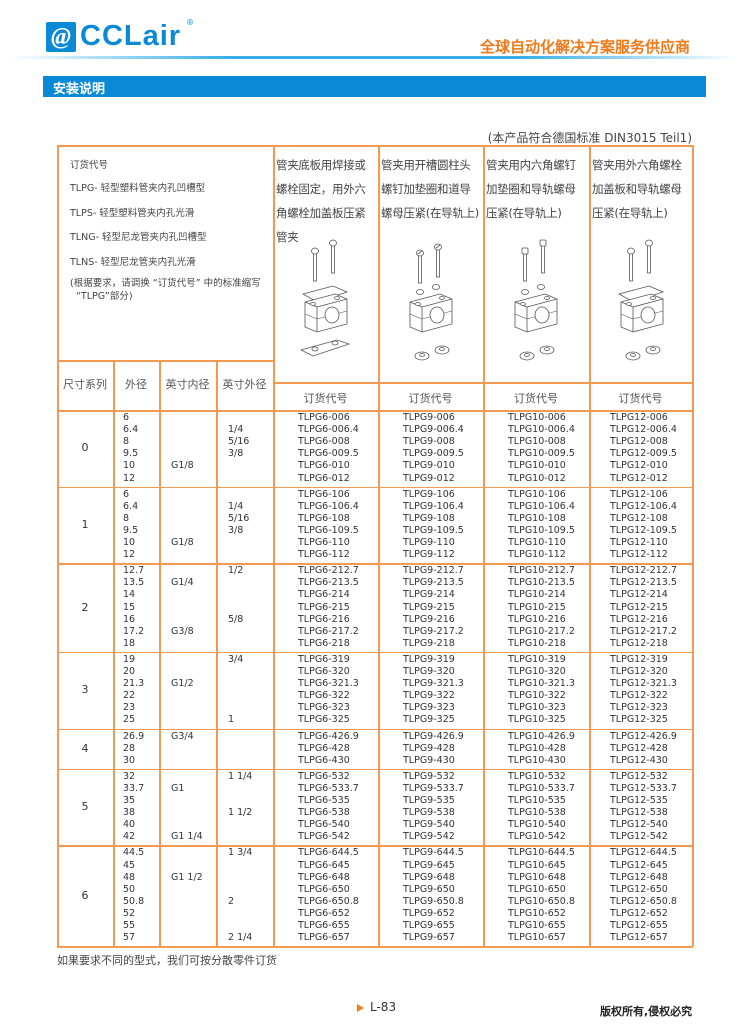 Image resolution: width=750 pixels, height=1035 pixels. Describe the element at coordinates (375, 57) in the screenshot. I see `header-divider` at that location.